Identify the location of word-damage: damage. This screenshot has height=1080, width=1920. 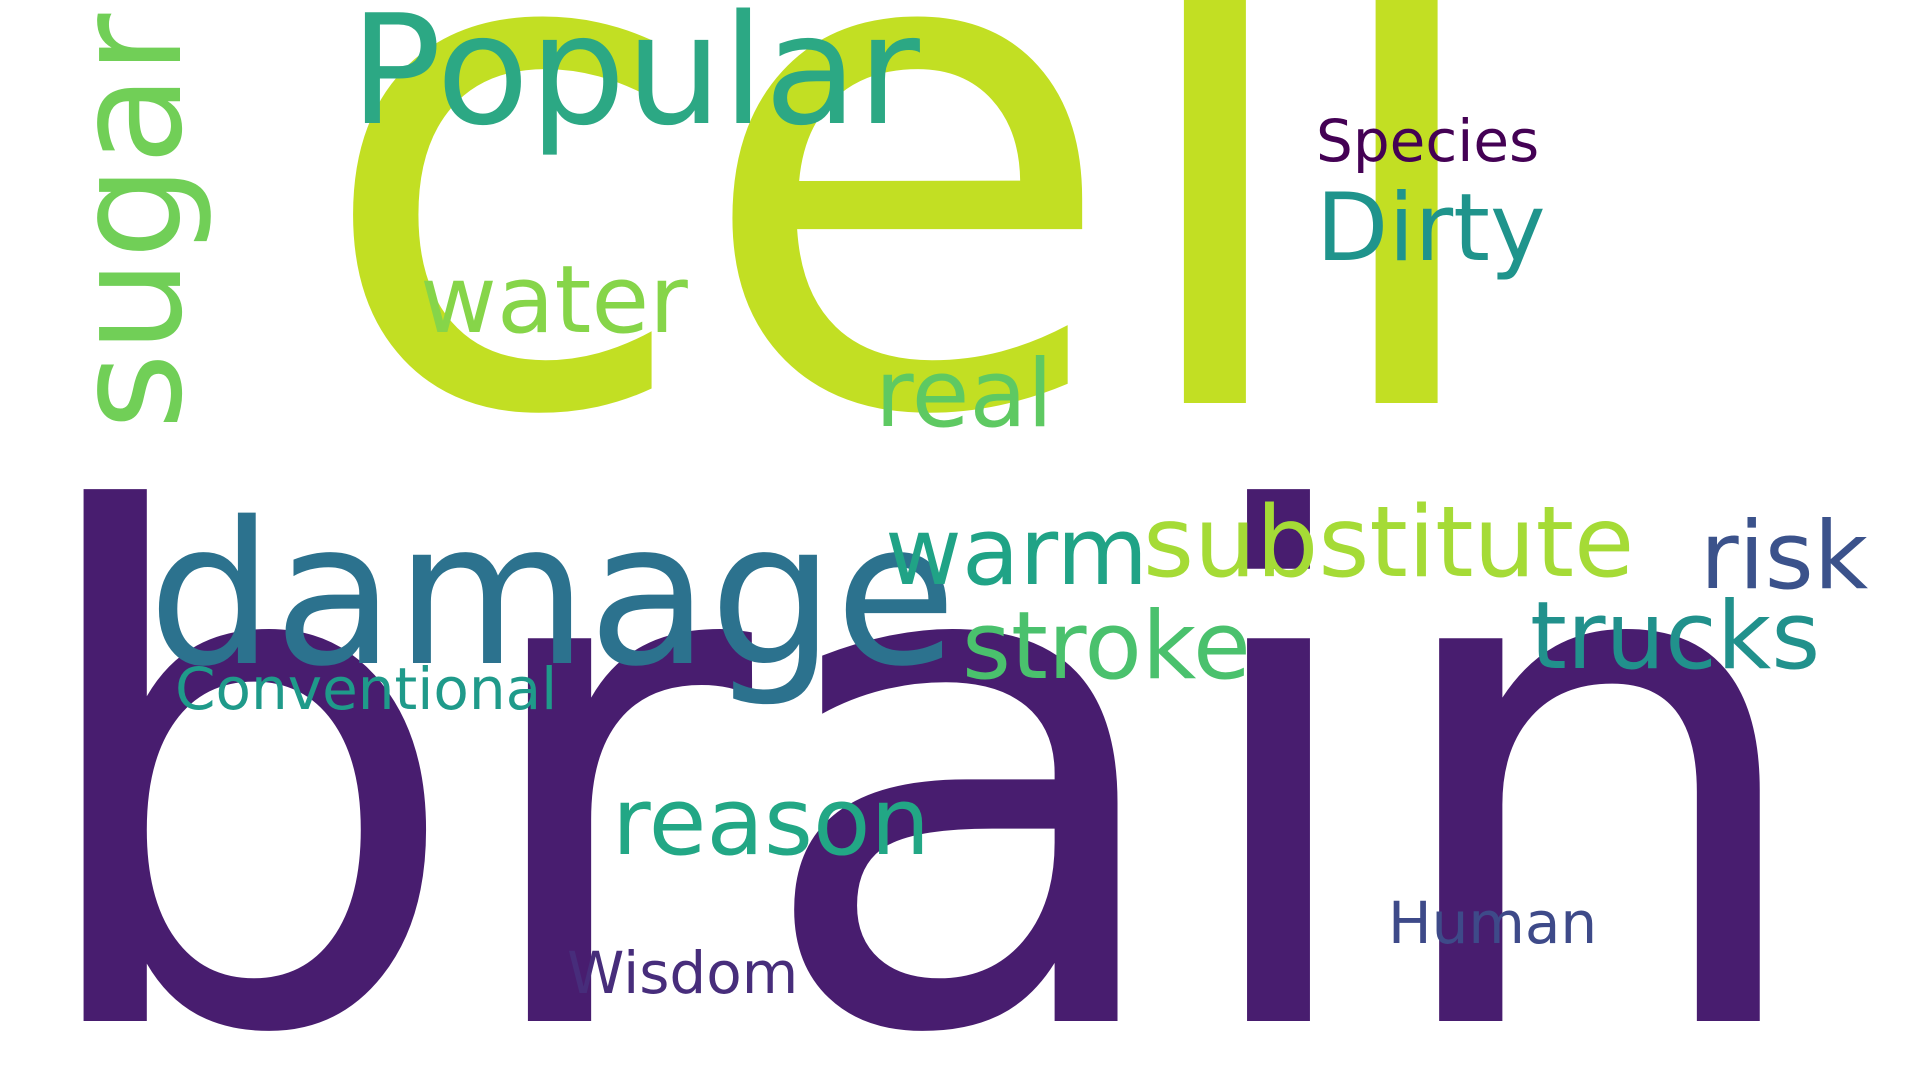
(552, 594).